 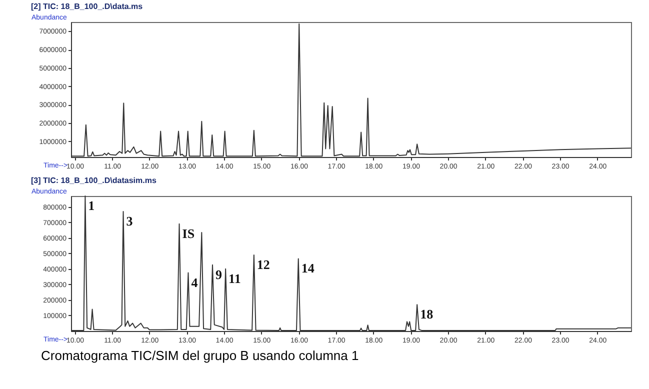 I want to click on annotation: 12, so click(x=263, y=264).